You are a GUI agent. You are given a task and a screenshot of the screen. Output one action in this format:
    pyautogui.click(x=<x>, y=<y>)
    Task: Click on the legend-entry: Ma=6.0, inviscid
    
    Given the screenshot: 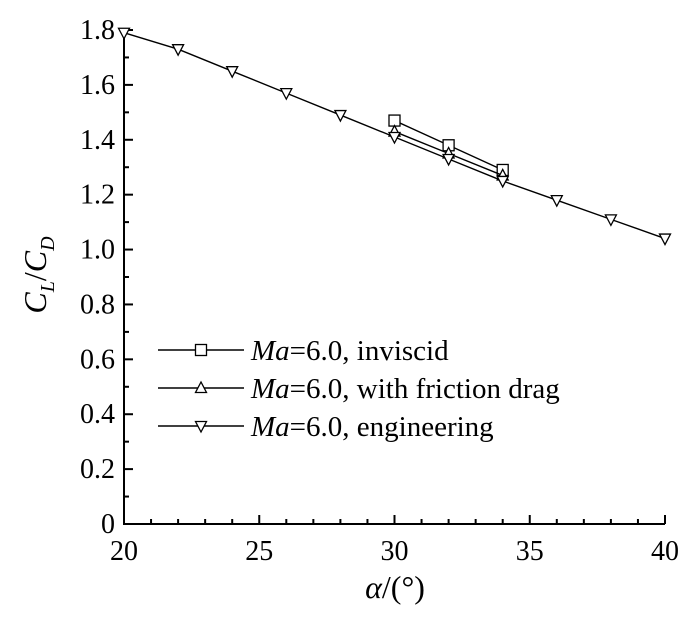 What is the action you would take?
    pyautogui.click(x=303, y=351)
    